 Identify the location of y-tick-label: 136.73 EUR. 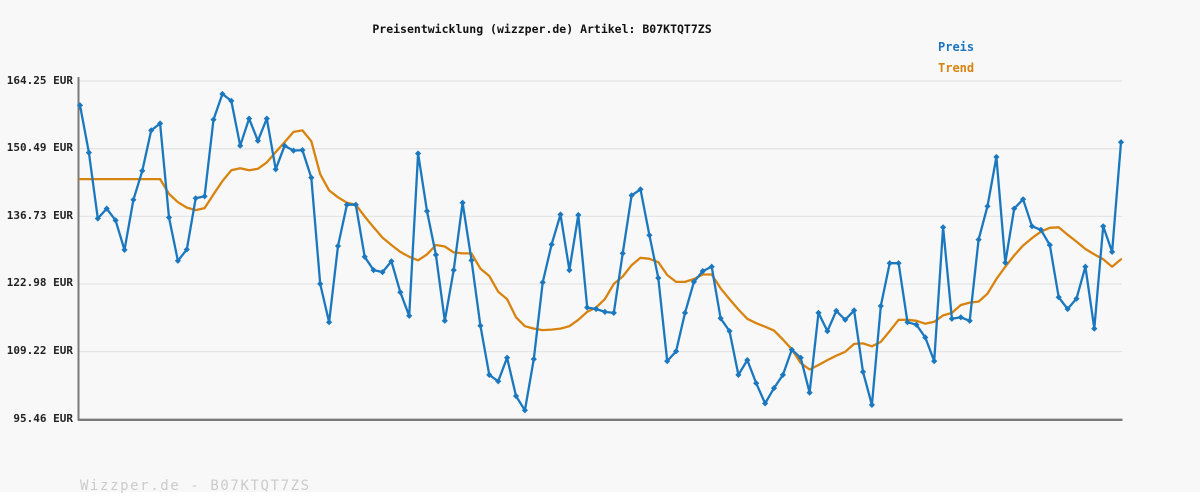
(39, 215).